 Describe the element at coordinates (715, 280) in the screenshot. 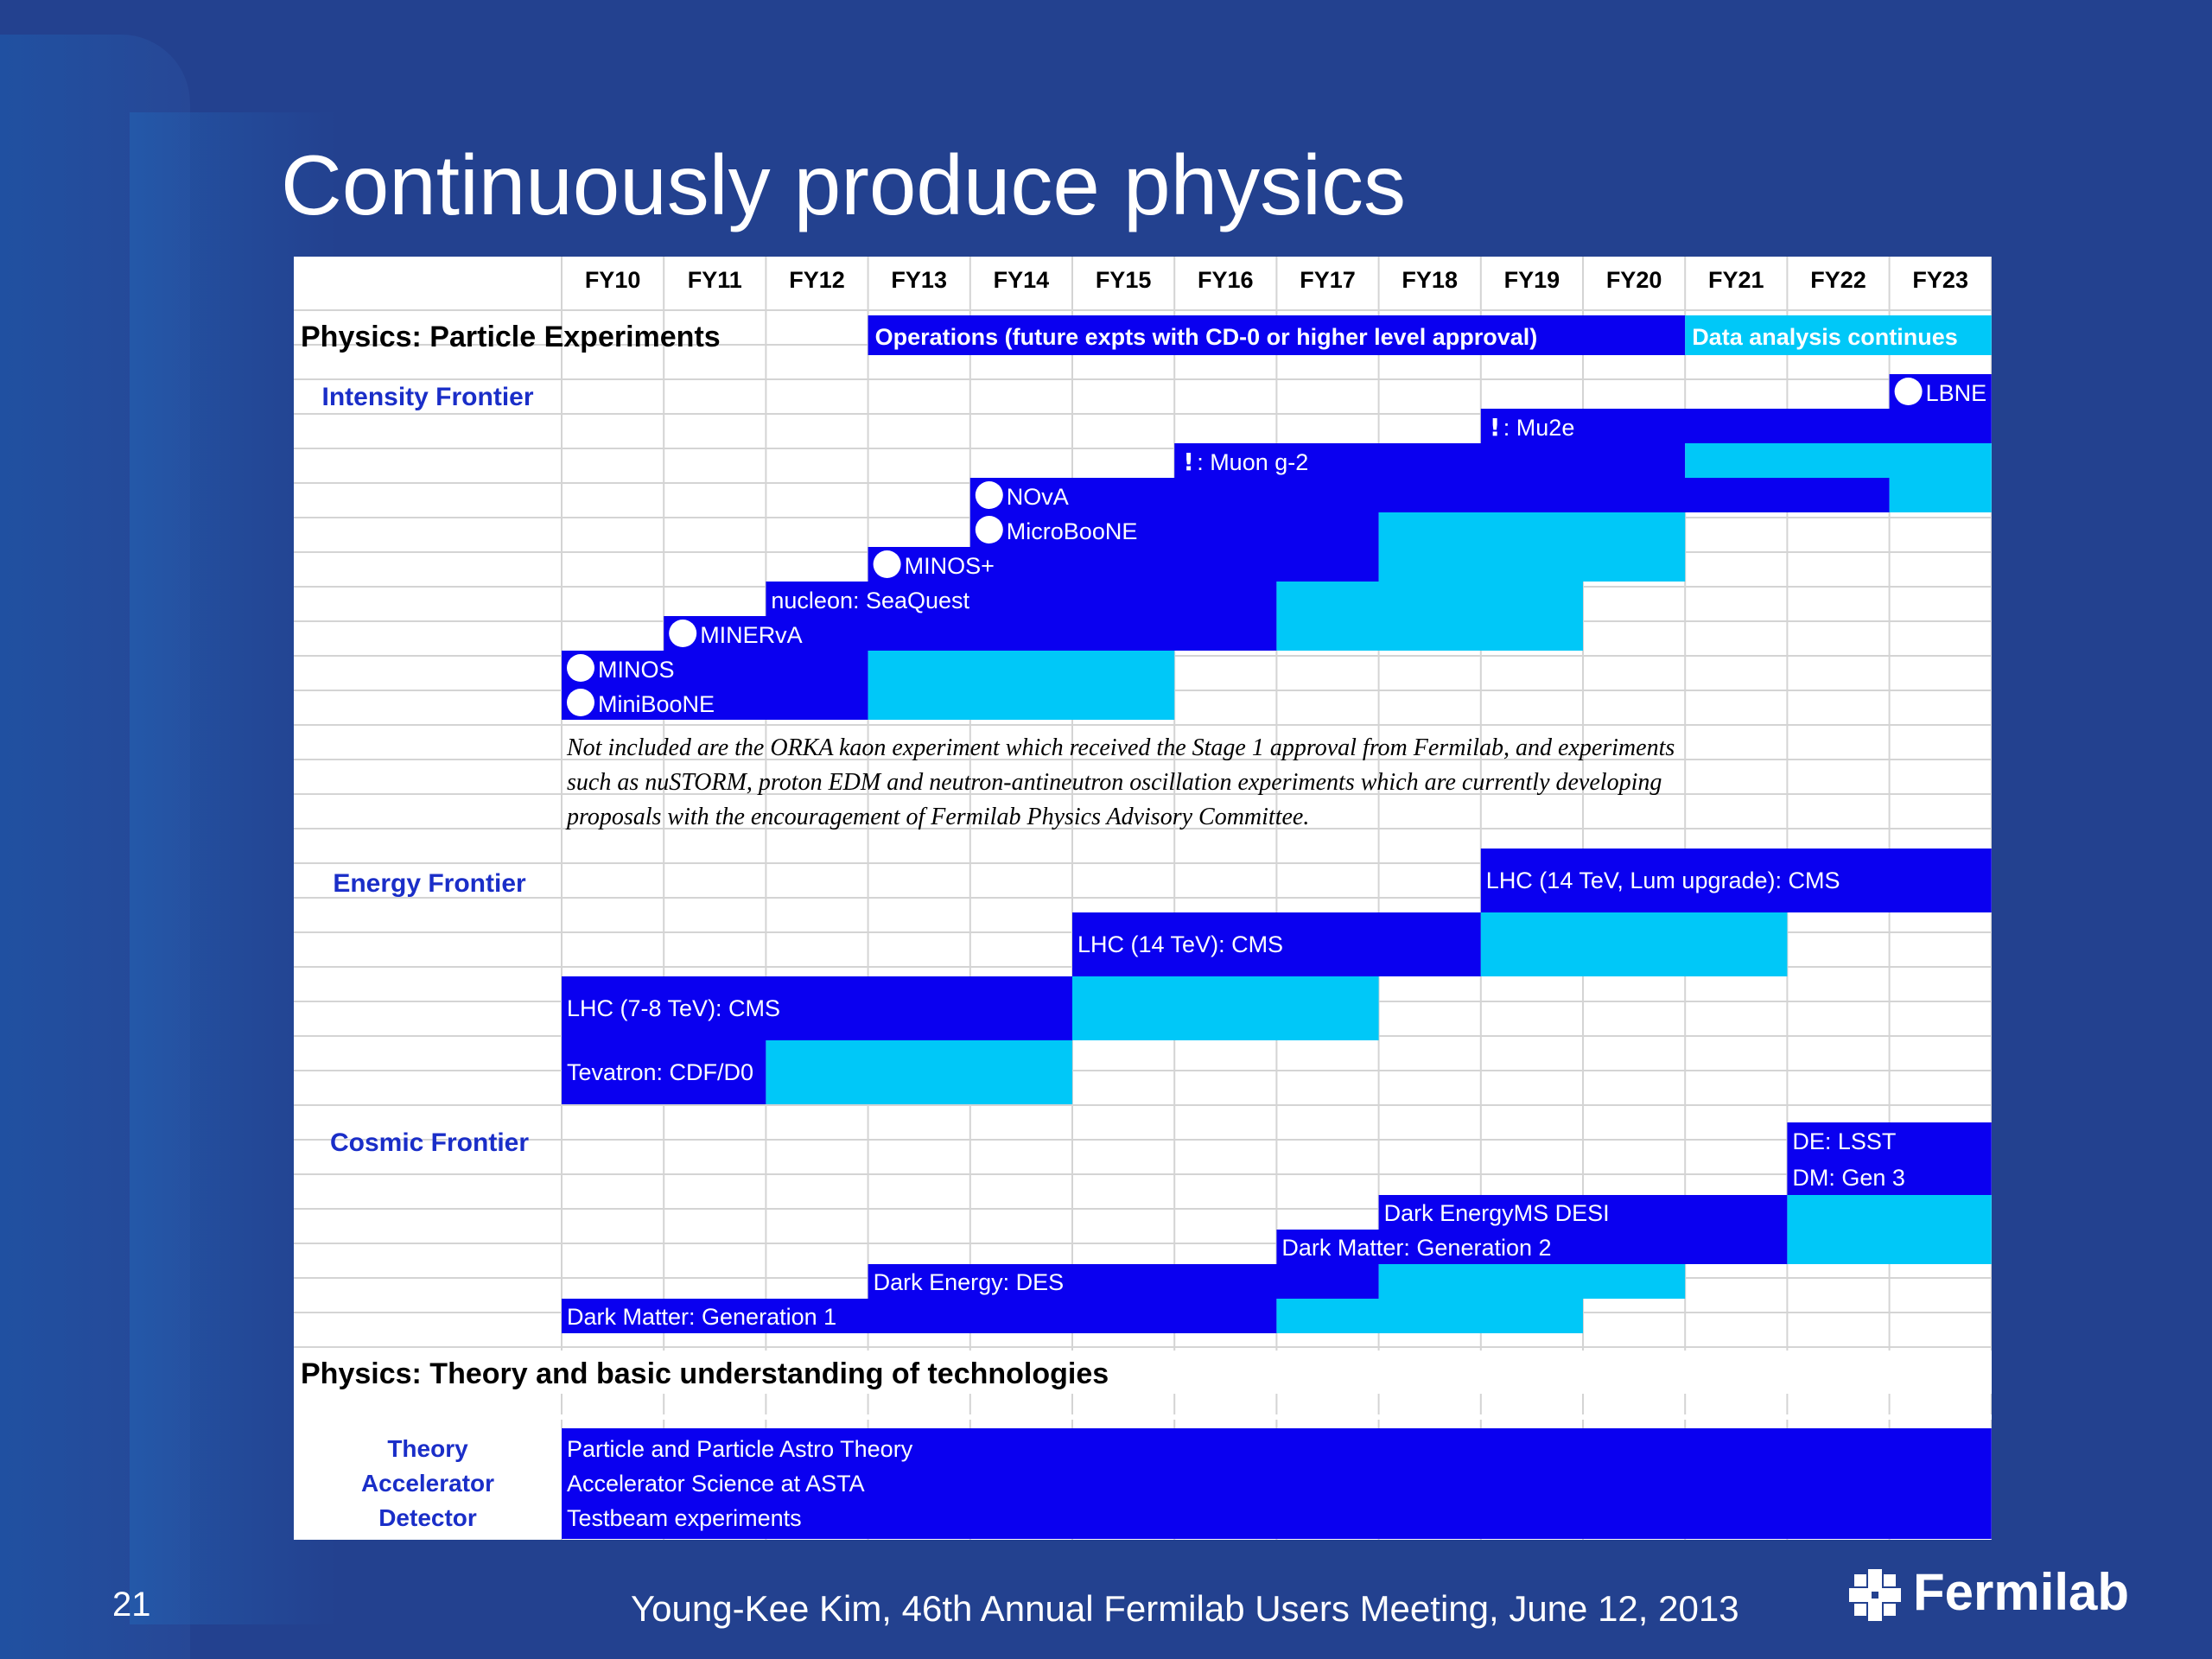

I see `year-header-fy11: FY11` at that location.